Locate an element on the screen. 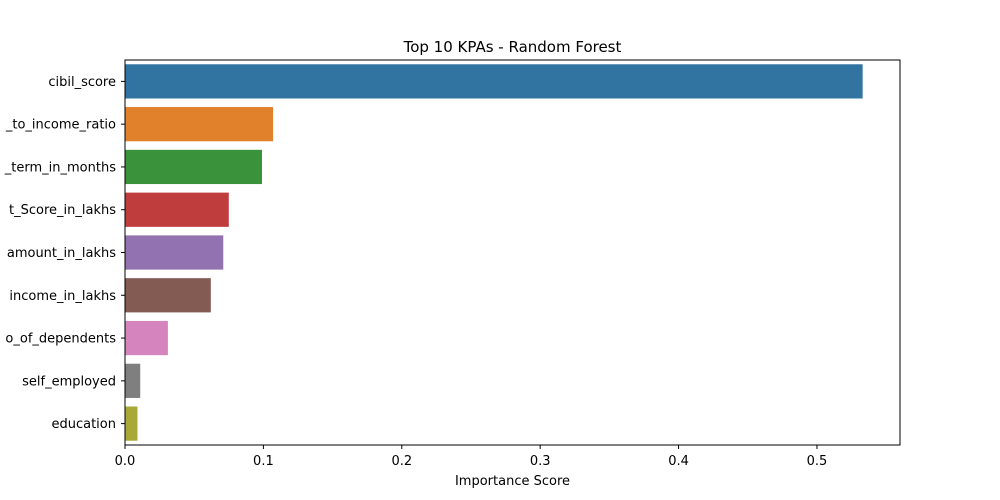  y-tick-label: _term_in_months is located at coordinates (60, 167).